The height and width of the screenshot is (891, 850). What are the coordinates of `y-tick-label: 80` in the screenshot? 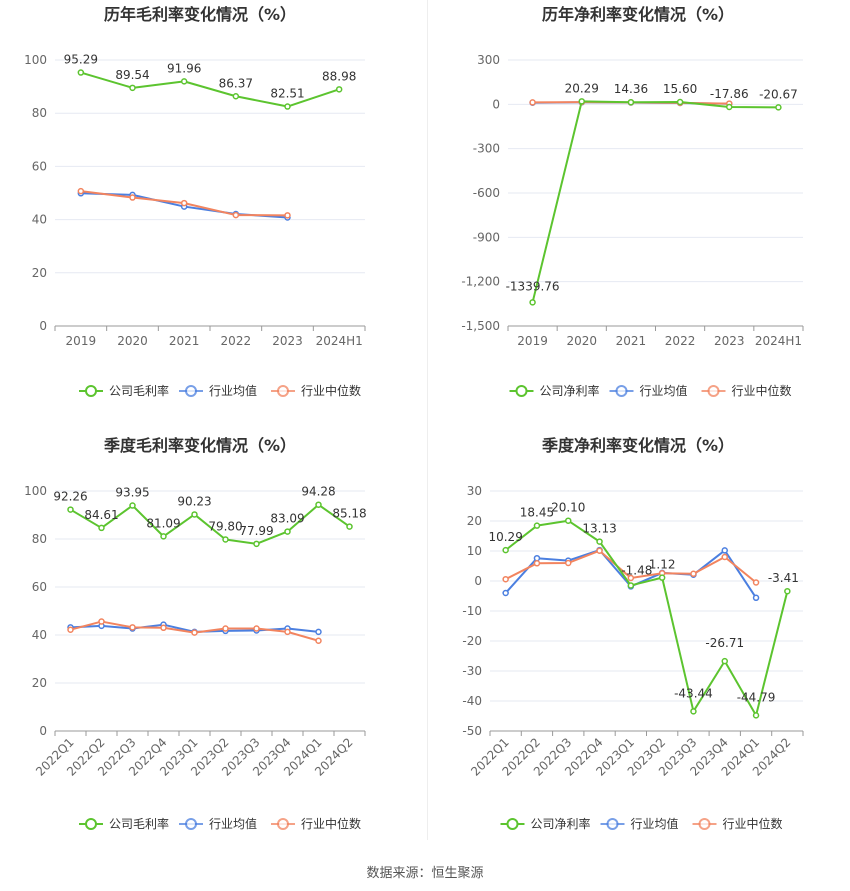 It's located at (39, 113).